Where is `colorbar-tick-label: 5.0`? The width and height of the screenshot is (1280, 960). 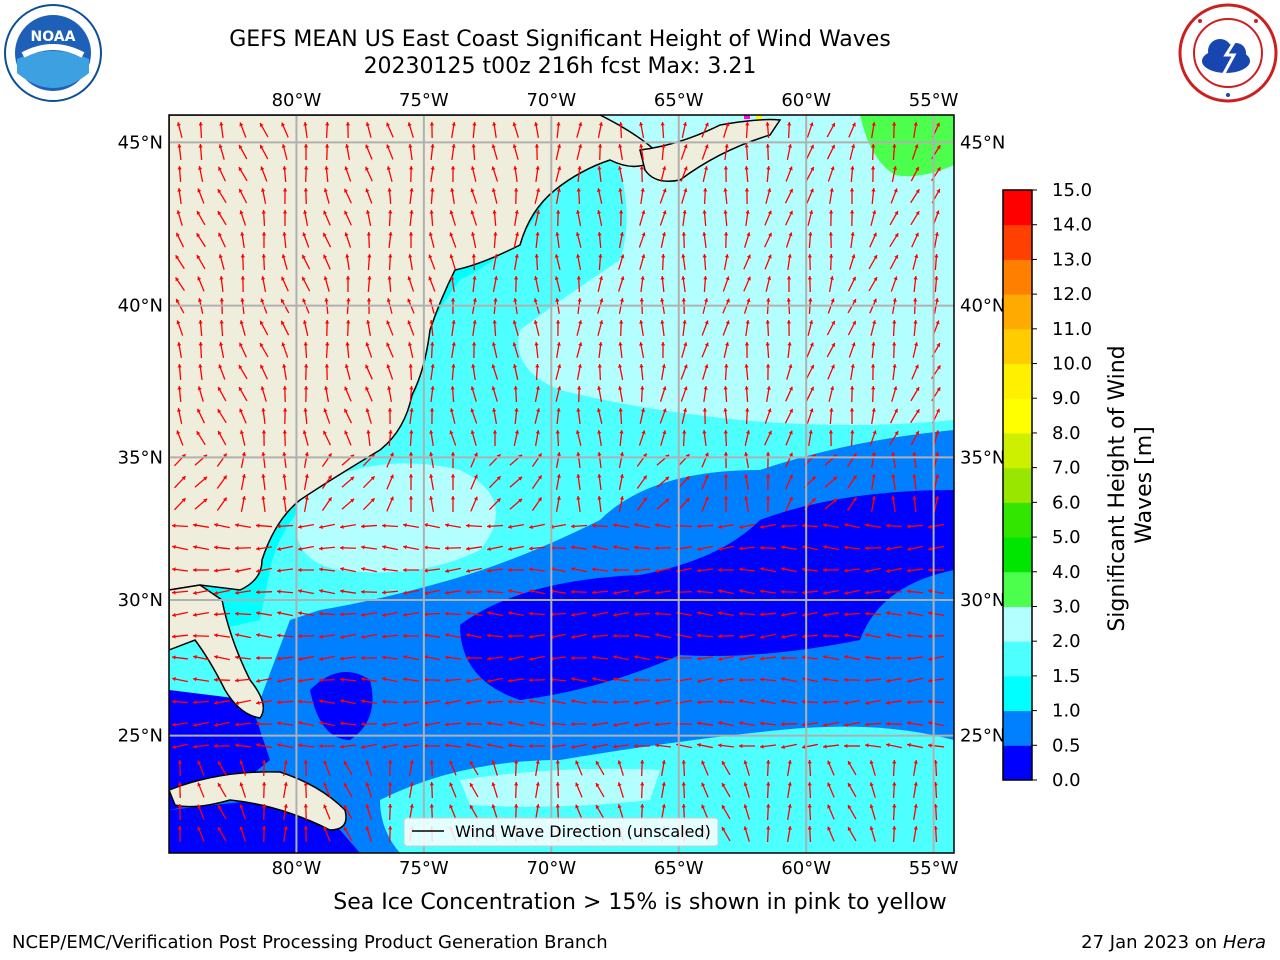
colorbar-tick-label: 5.0 is located at coordinates (1066, 537).